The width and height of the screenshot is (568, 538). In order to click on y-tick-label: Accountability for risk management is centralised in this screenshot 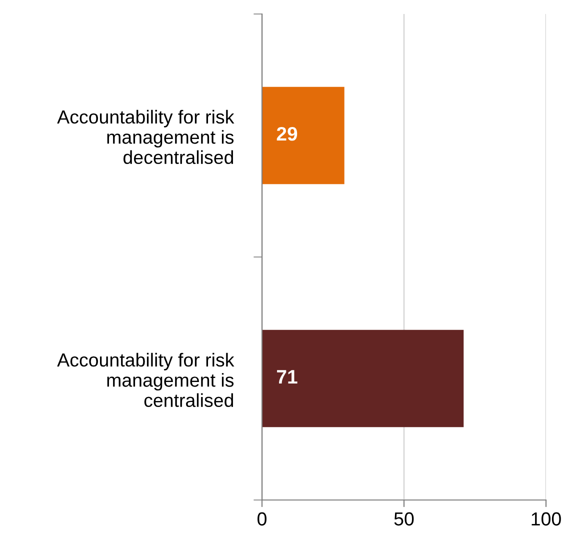, I will do `click(145, 380)`.